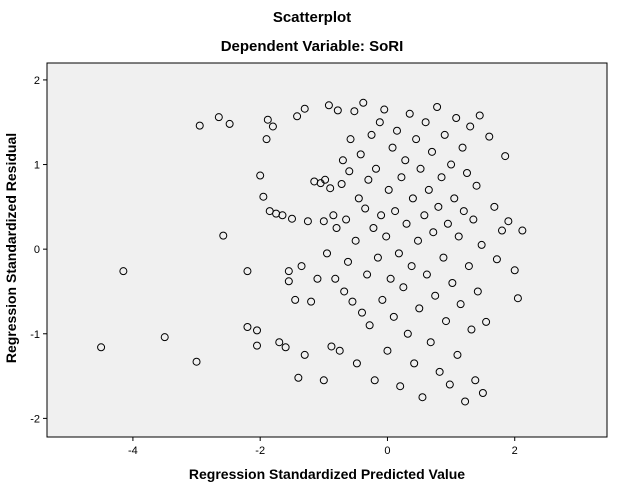 The width and height of the screenshot is (624, 488). What do you see at coordinates (38, 250) in the screenshot?
I see `y-axis-ticks: -2 -1 0 1 2` at bounding box center [38, 250].